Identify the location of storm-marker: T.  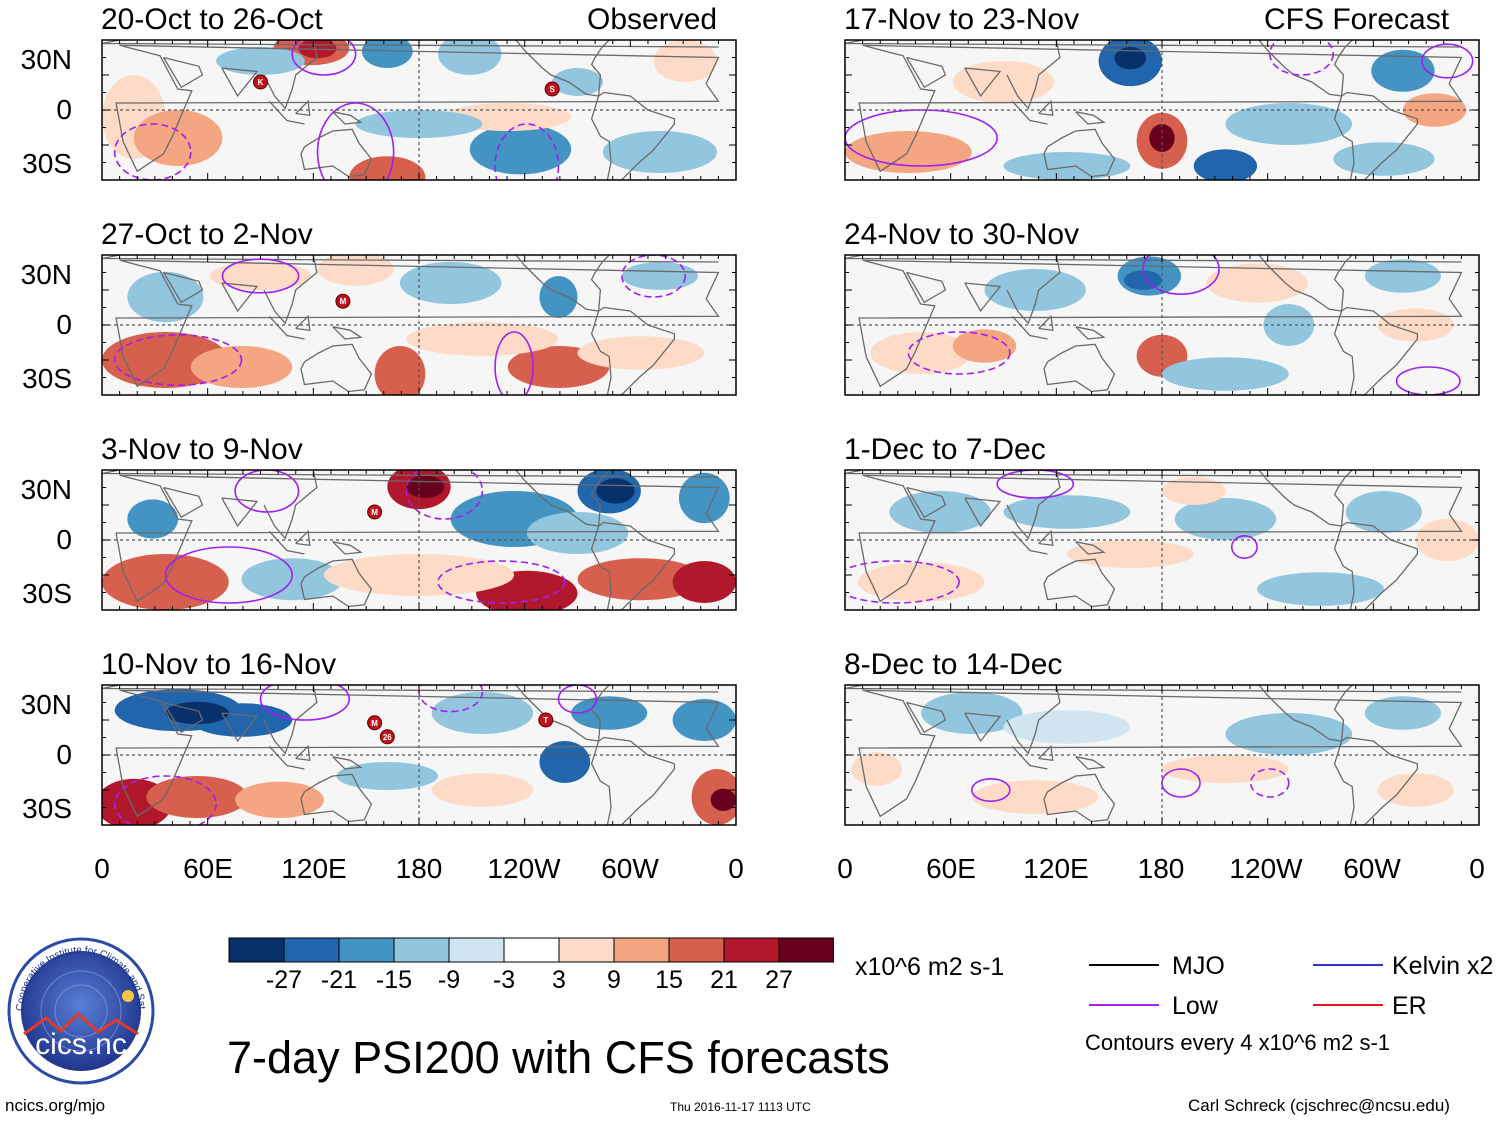
(546, 720).